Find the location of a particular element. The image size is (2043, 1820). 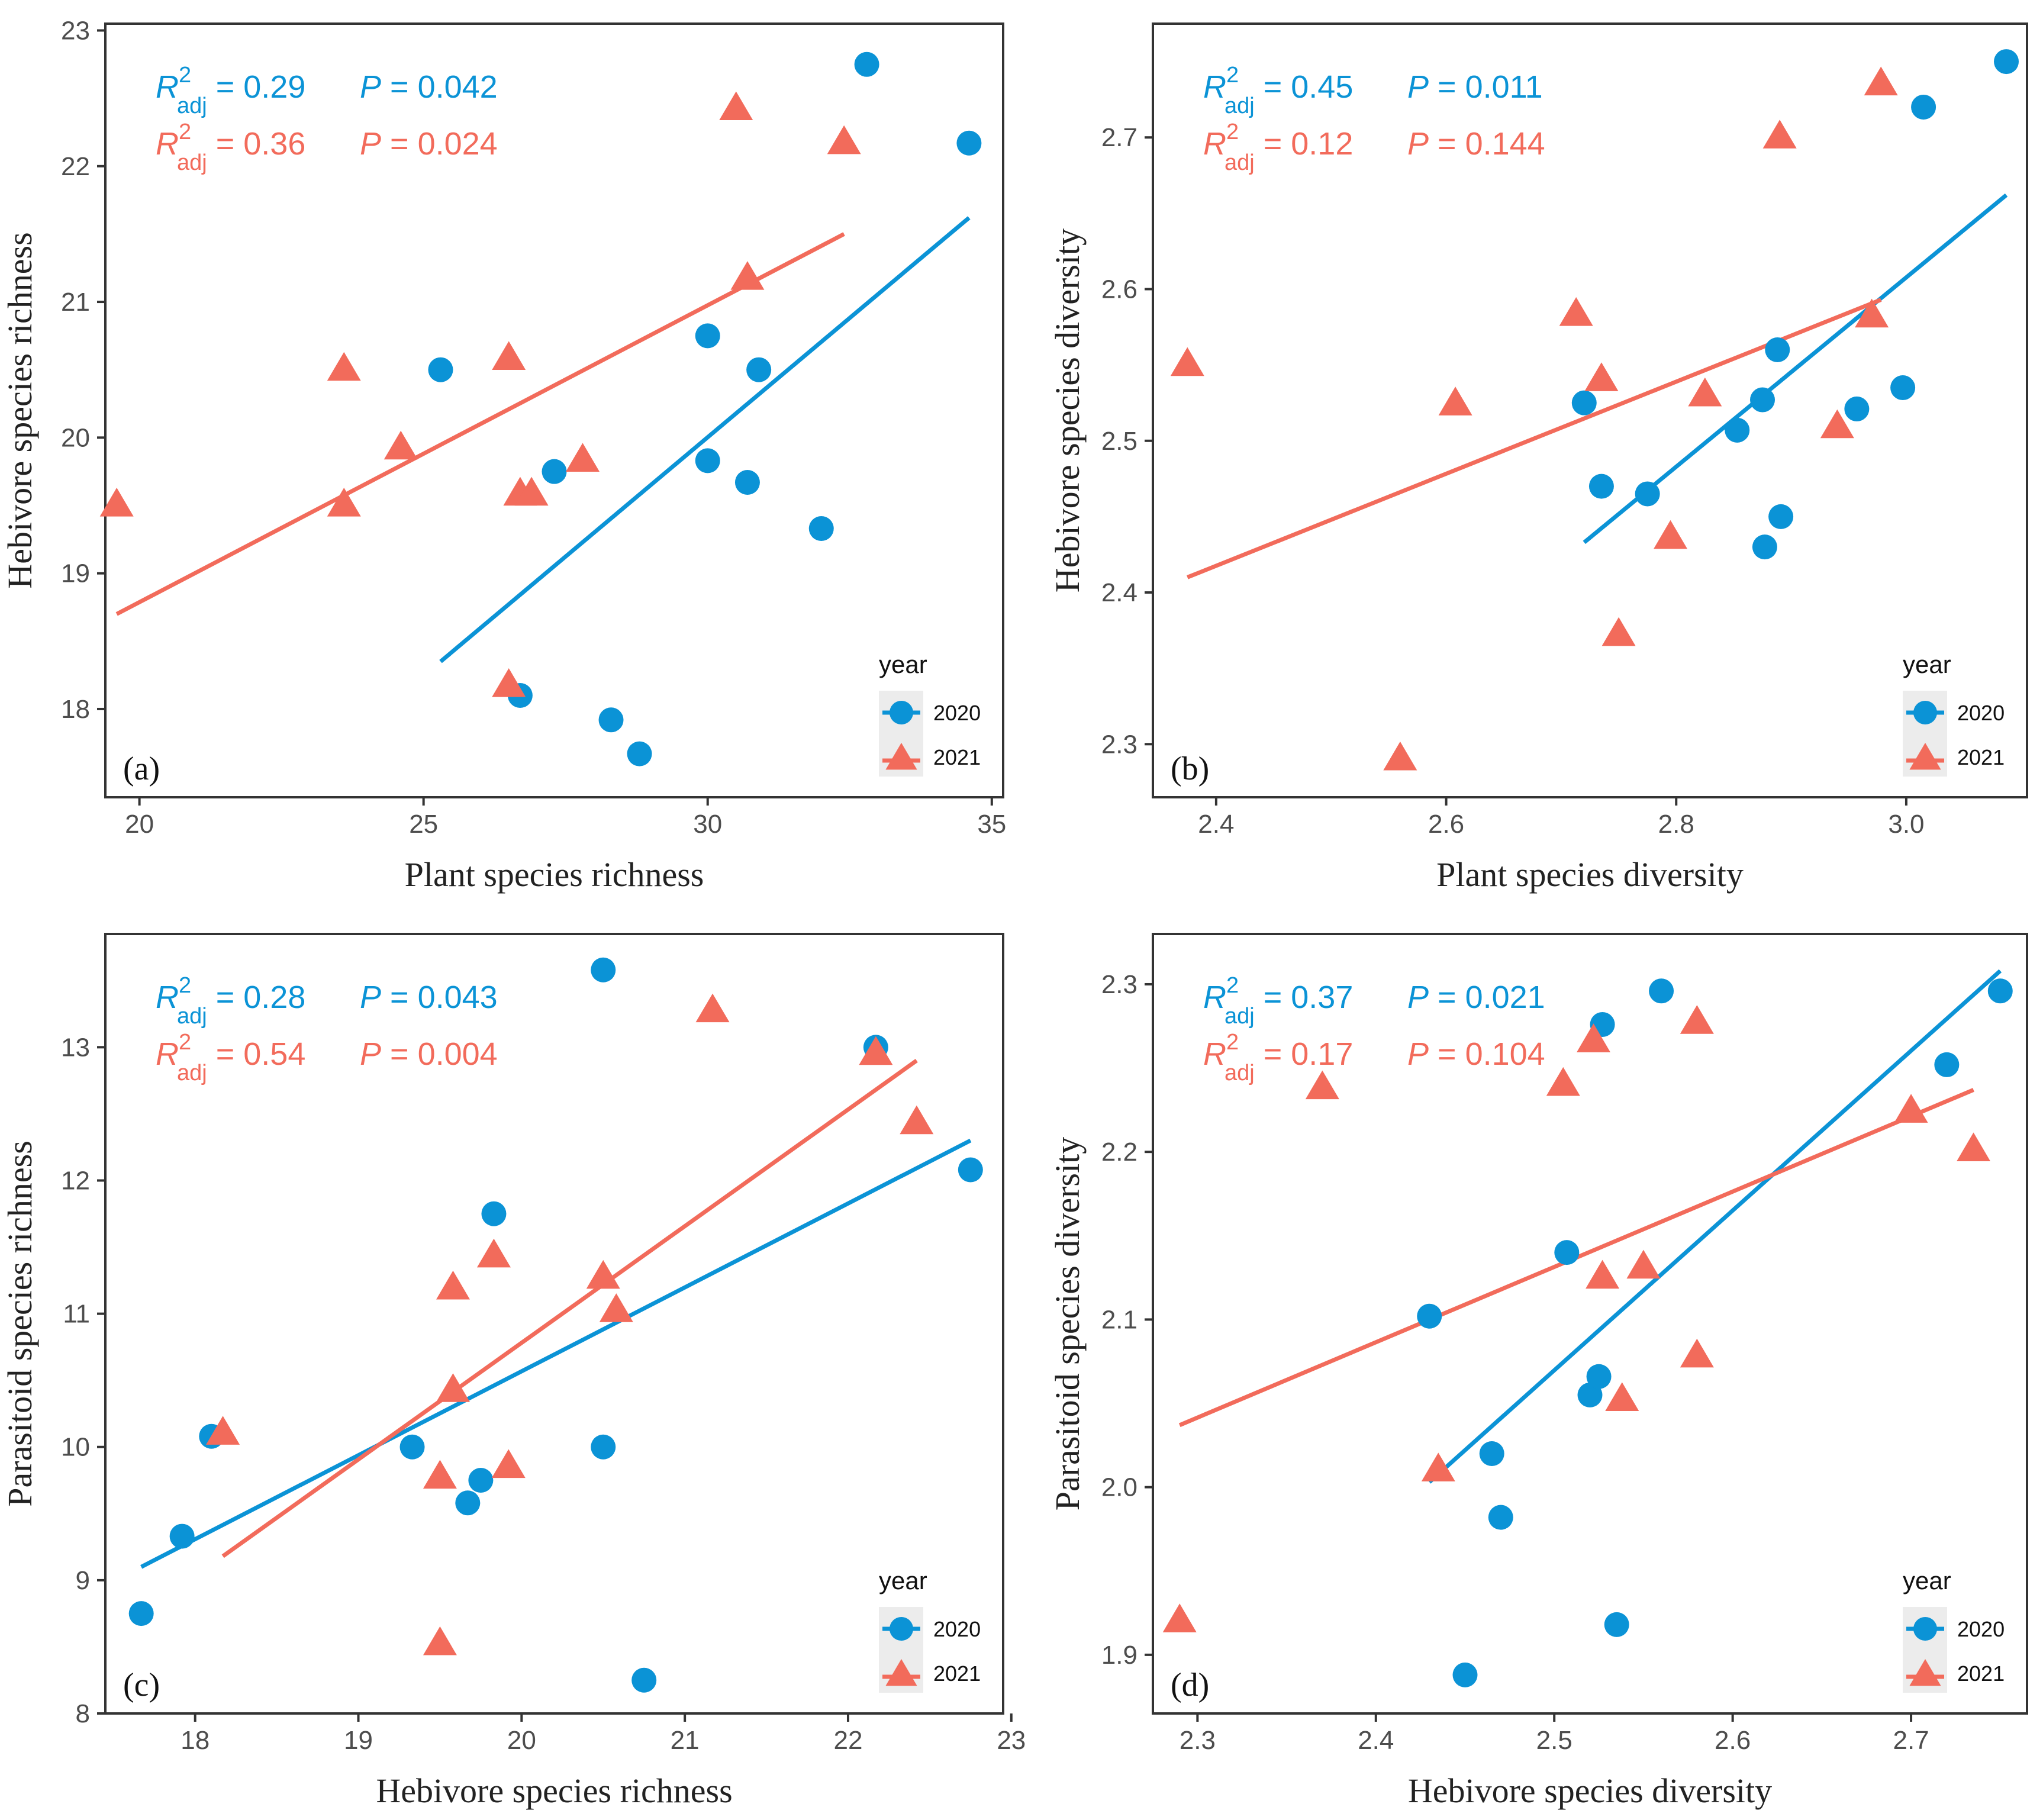

y-tick-label: 19 is located at coordinates (75, 573).